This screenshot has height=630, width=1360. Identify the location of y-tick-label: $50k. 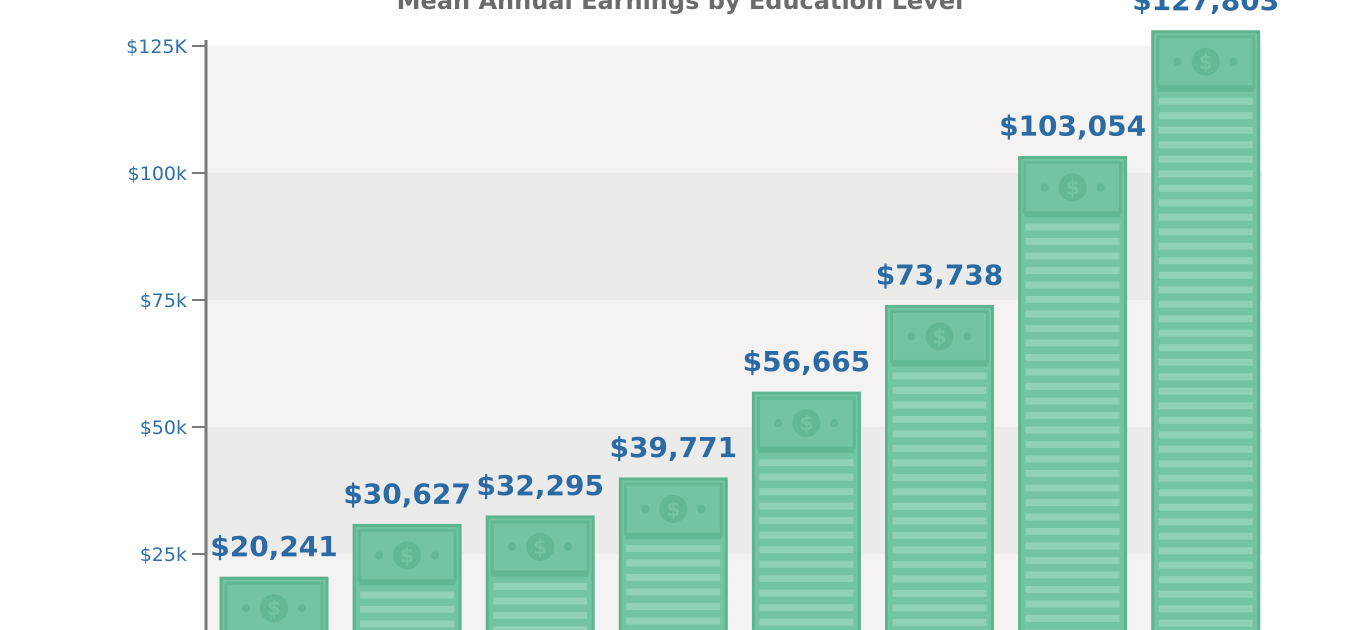
(163, 428).